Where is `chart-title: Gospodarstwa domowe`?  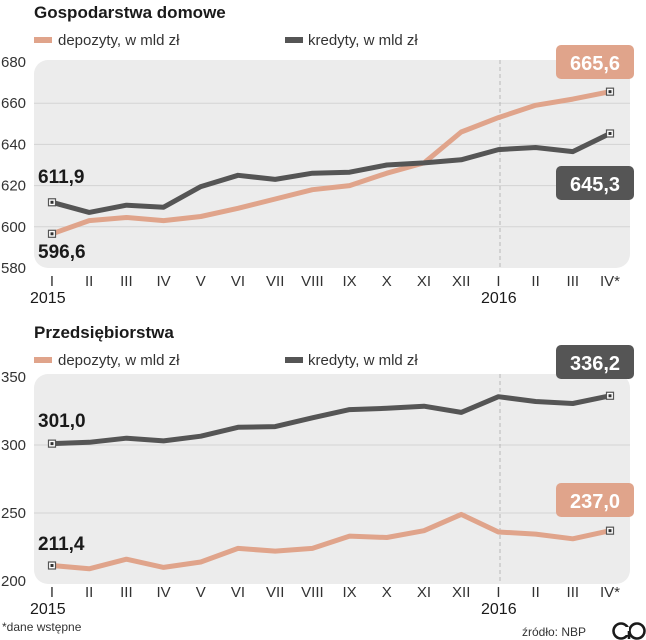
chart-title: Gospodarstwa domowe is located at coordinates (130, 12).